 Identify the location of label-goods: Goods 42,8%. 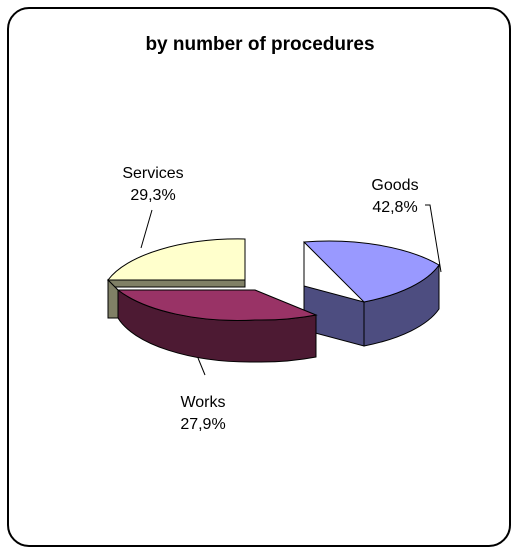
(395, 197).